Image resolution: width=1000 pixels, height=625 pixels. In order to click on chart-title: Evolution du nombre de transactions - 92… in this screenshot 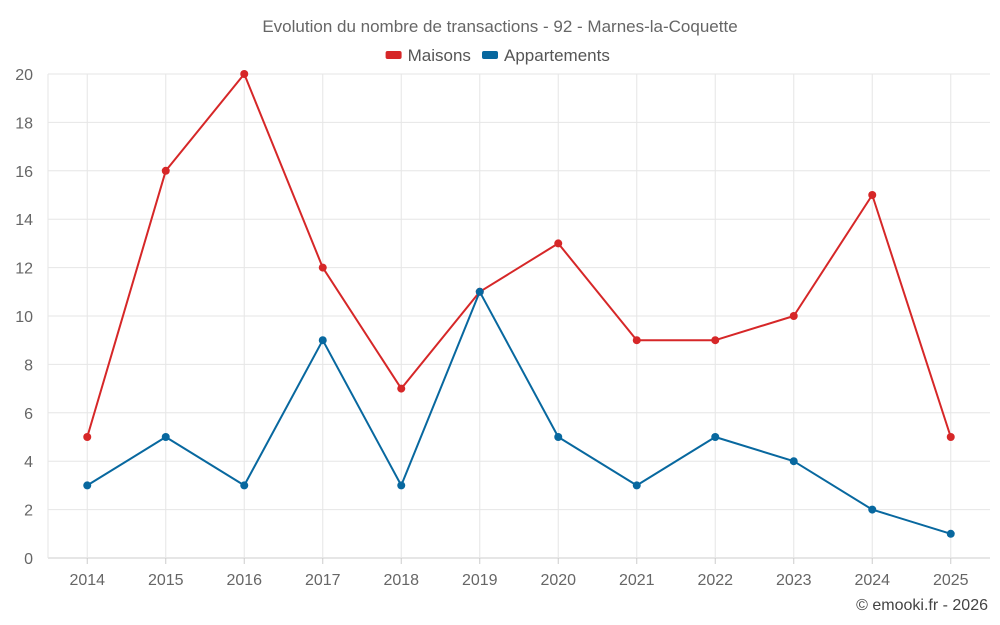, I will do `click(499, 26)`.